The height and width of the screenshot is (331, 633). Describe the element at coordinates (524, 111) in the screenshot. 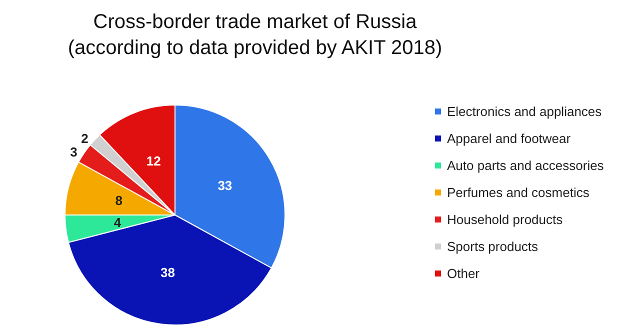

I see `legend-label: Electronics and appliances` at that location.